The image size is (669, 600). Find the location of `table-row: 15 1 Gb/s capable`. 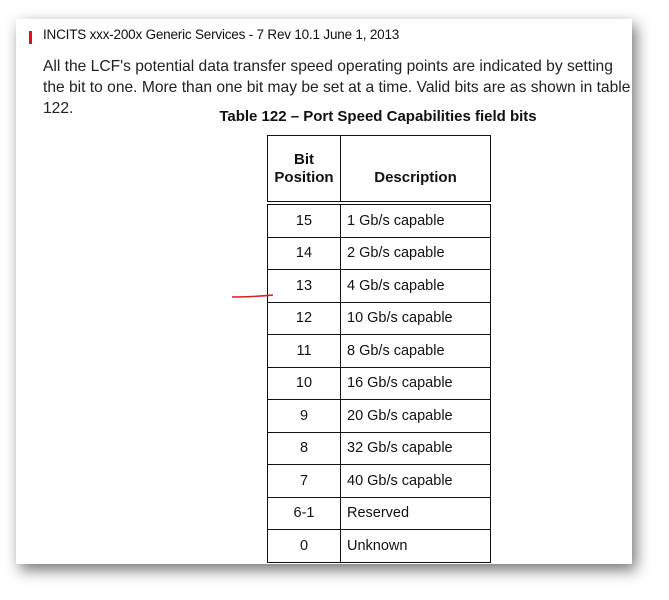

table-row: 15 1 Gb/s capable is located at coordinates (379, 220).